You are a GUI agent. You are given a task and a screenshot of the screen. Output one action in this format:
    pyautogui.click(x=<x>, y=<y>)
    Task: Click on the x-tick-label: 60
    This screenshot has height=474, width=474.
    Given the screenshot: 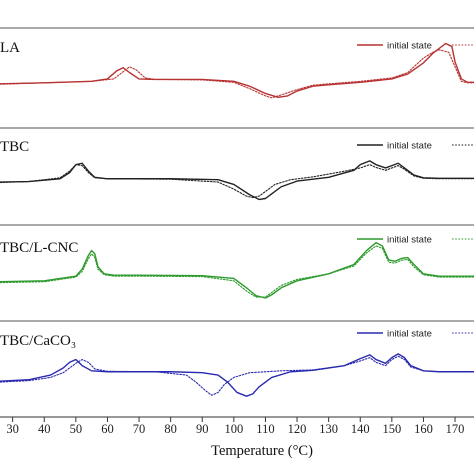 What is the action you would take?
    pyautogui.click(x=107, y=429)
    